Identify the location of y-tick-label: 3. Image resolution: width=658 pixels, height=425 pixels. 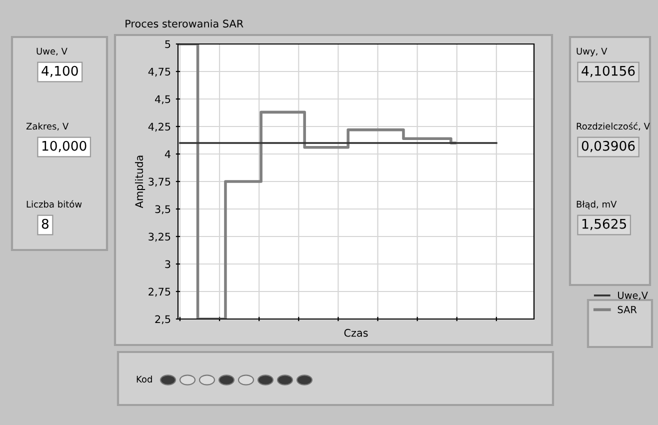
(167, 264).